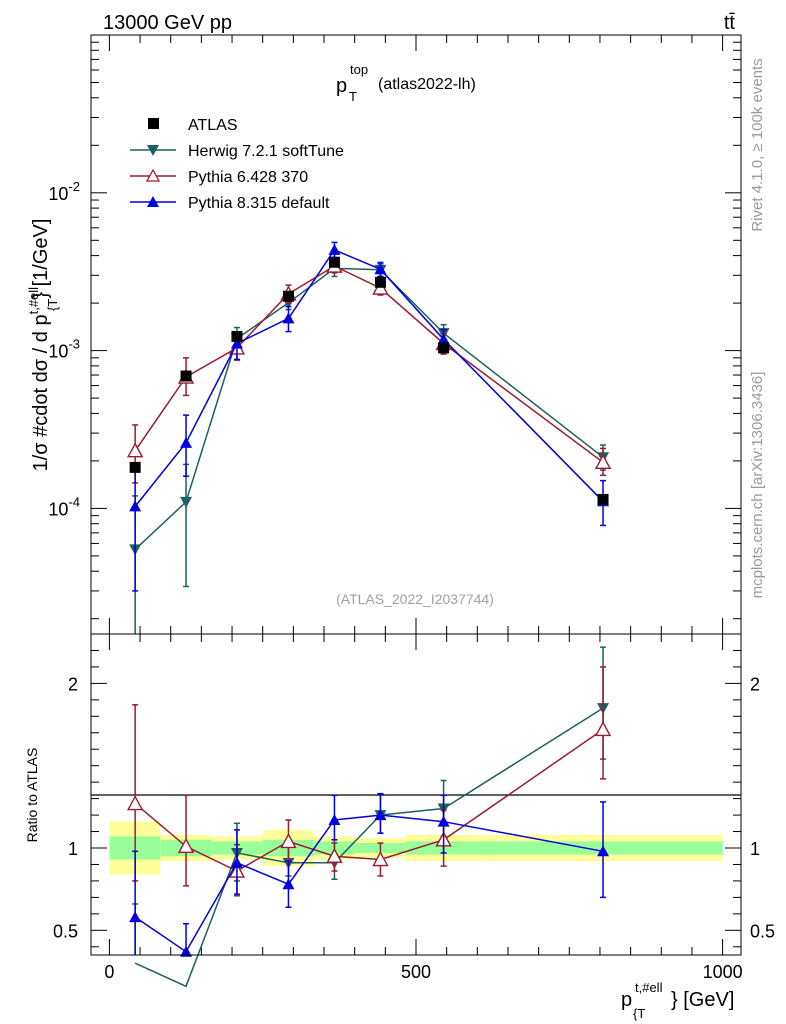 The height and width of the screenshot is (1024, 786). I want to click on analysis-id: (ATLAS_2022_I2037744), so click(415, 599).